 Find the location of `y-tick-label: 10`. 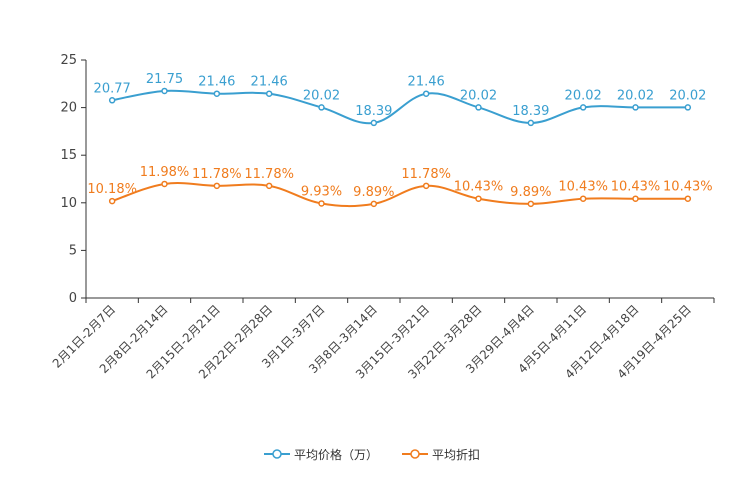

y-tick-label: 10 is located at coordinates (68, 203).